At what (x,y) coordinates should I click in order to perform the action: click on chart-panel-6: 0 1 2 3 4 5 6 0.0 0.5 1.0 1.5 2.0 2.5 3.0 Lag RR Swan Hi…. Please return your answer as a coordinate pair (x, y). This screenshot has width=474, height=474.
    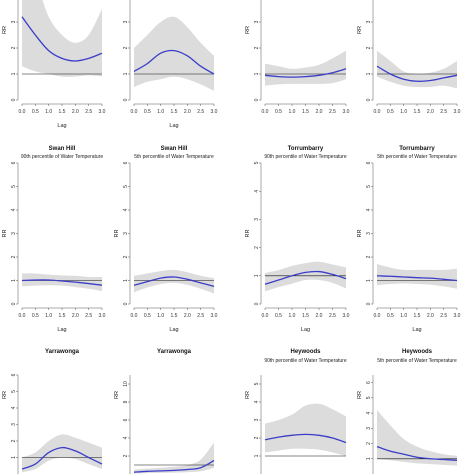
    Looking at the image, I should click on (166, 239).